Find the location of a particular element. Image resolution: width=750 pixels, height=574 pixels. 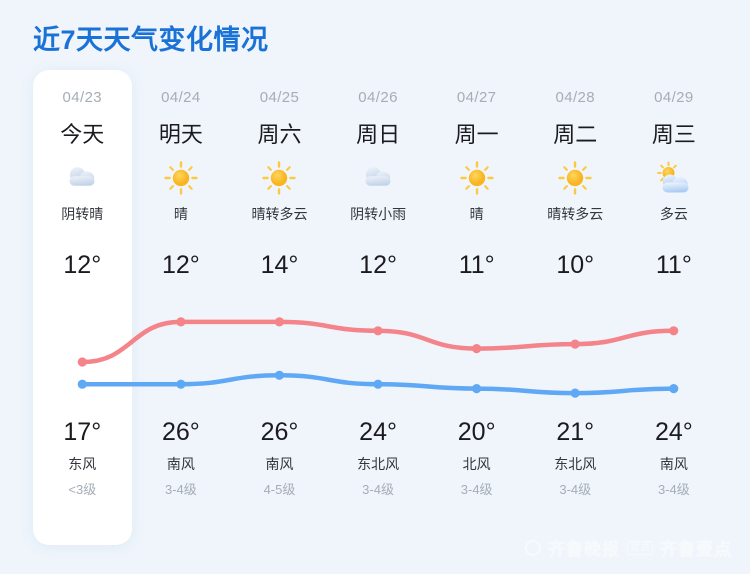

day-description: 阴转晴 is located at coordinates (82, 214).